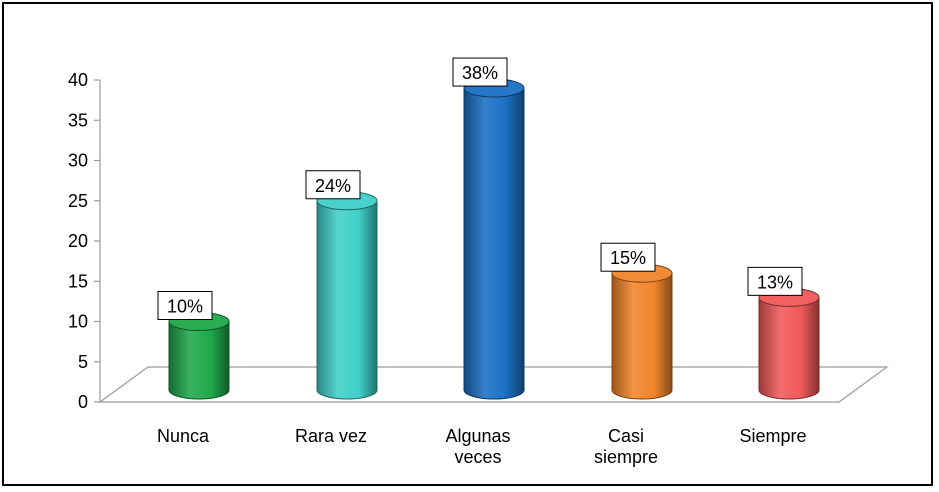 This screenshot has width=939, height=492. I want to click on data-label-5: 13%, so click(775, 281).